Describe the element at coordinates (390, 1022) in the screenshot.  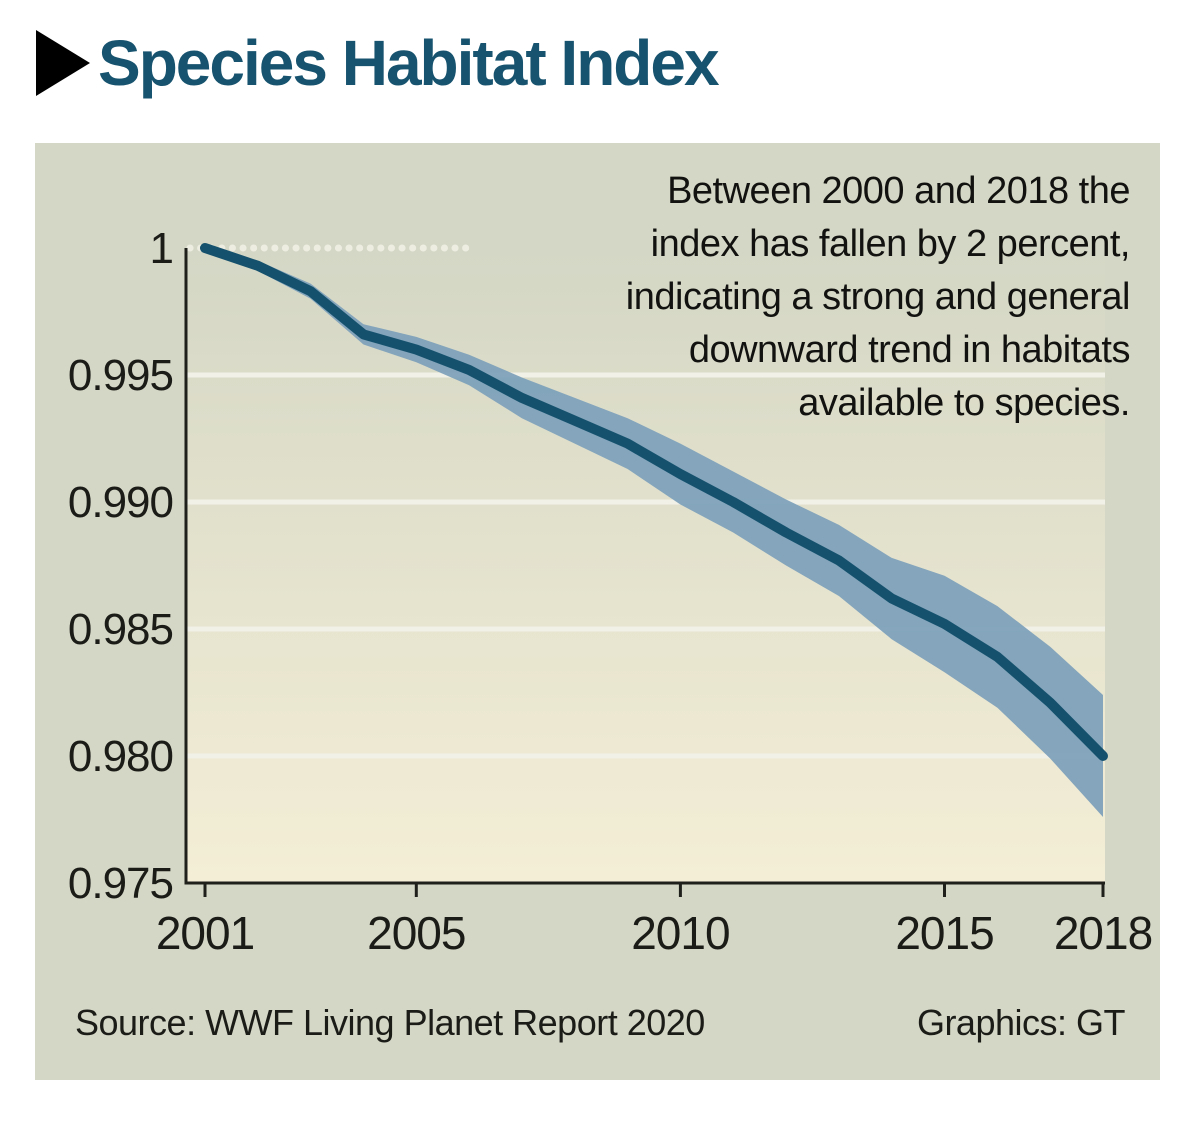
I see `source-text: Source: WWF Living Planet Report 2020` at that location.